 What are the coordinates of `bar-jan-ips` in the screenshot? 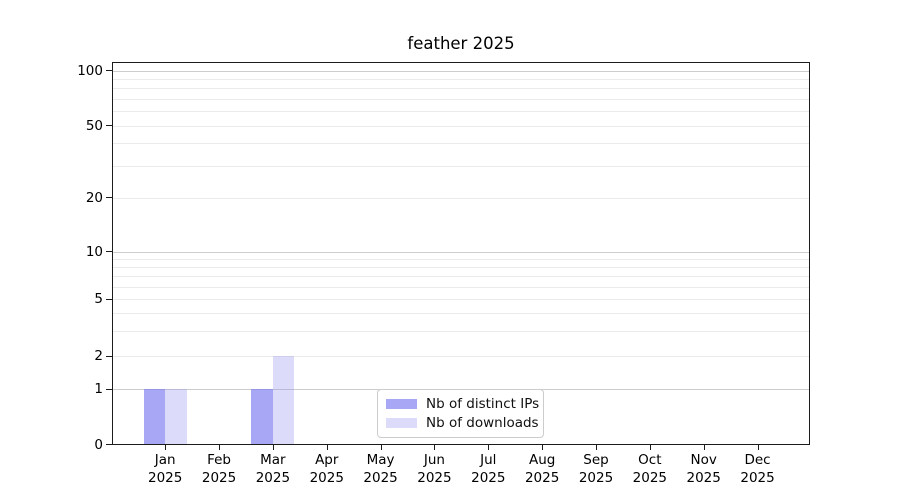 It's located at (154, 416).